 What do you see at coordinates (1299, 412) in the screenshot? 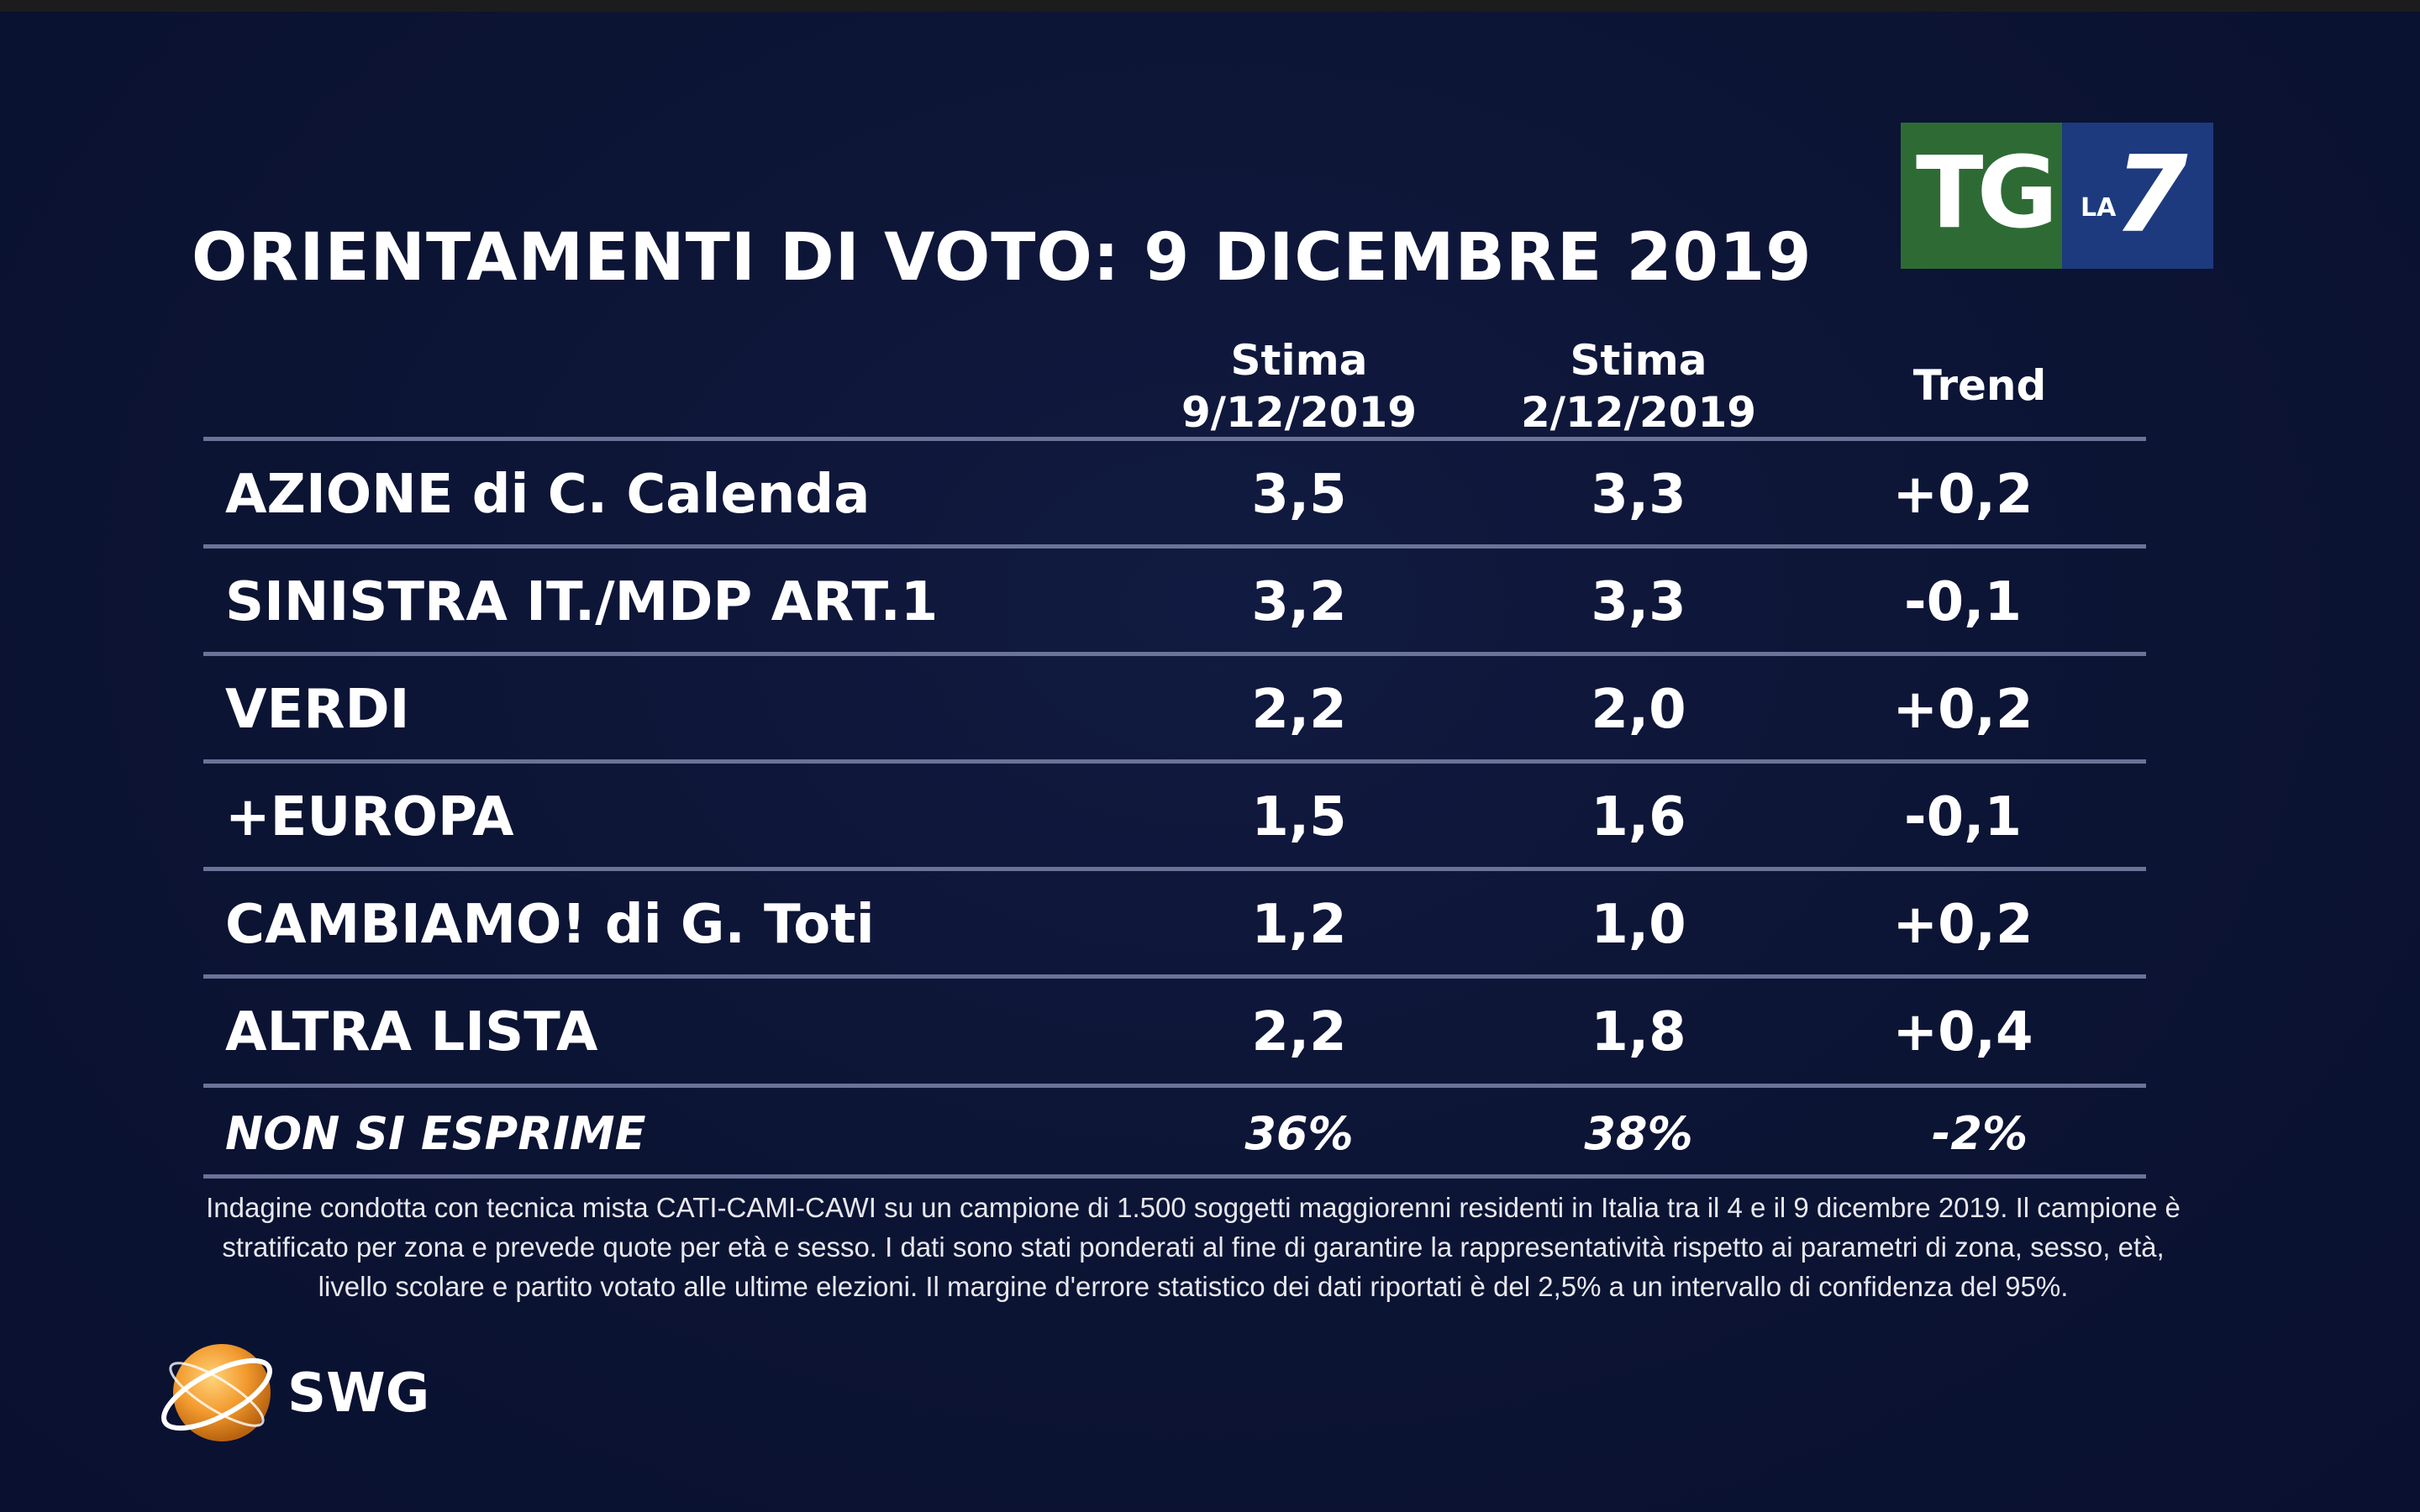
I see `column-header-line2: 9/12/2019` at bounding box center [1299, 412].